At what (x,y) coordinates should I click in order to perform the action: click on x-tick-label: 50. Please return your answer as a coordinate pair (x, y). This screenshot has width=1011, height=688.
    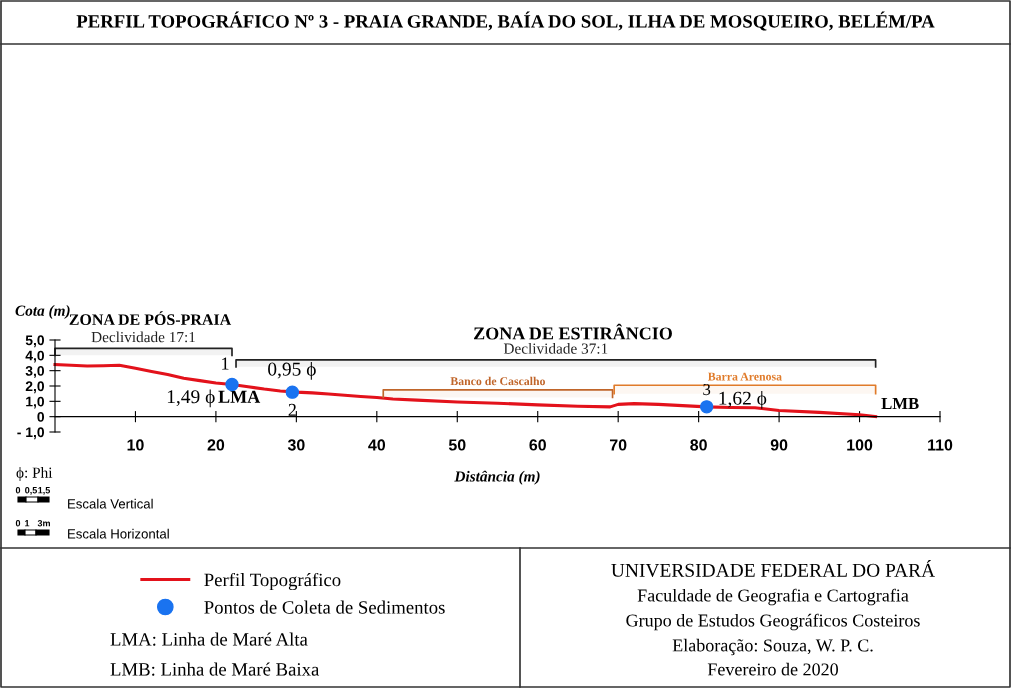
    Looking at the image, I should click on (457, 445).